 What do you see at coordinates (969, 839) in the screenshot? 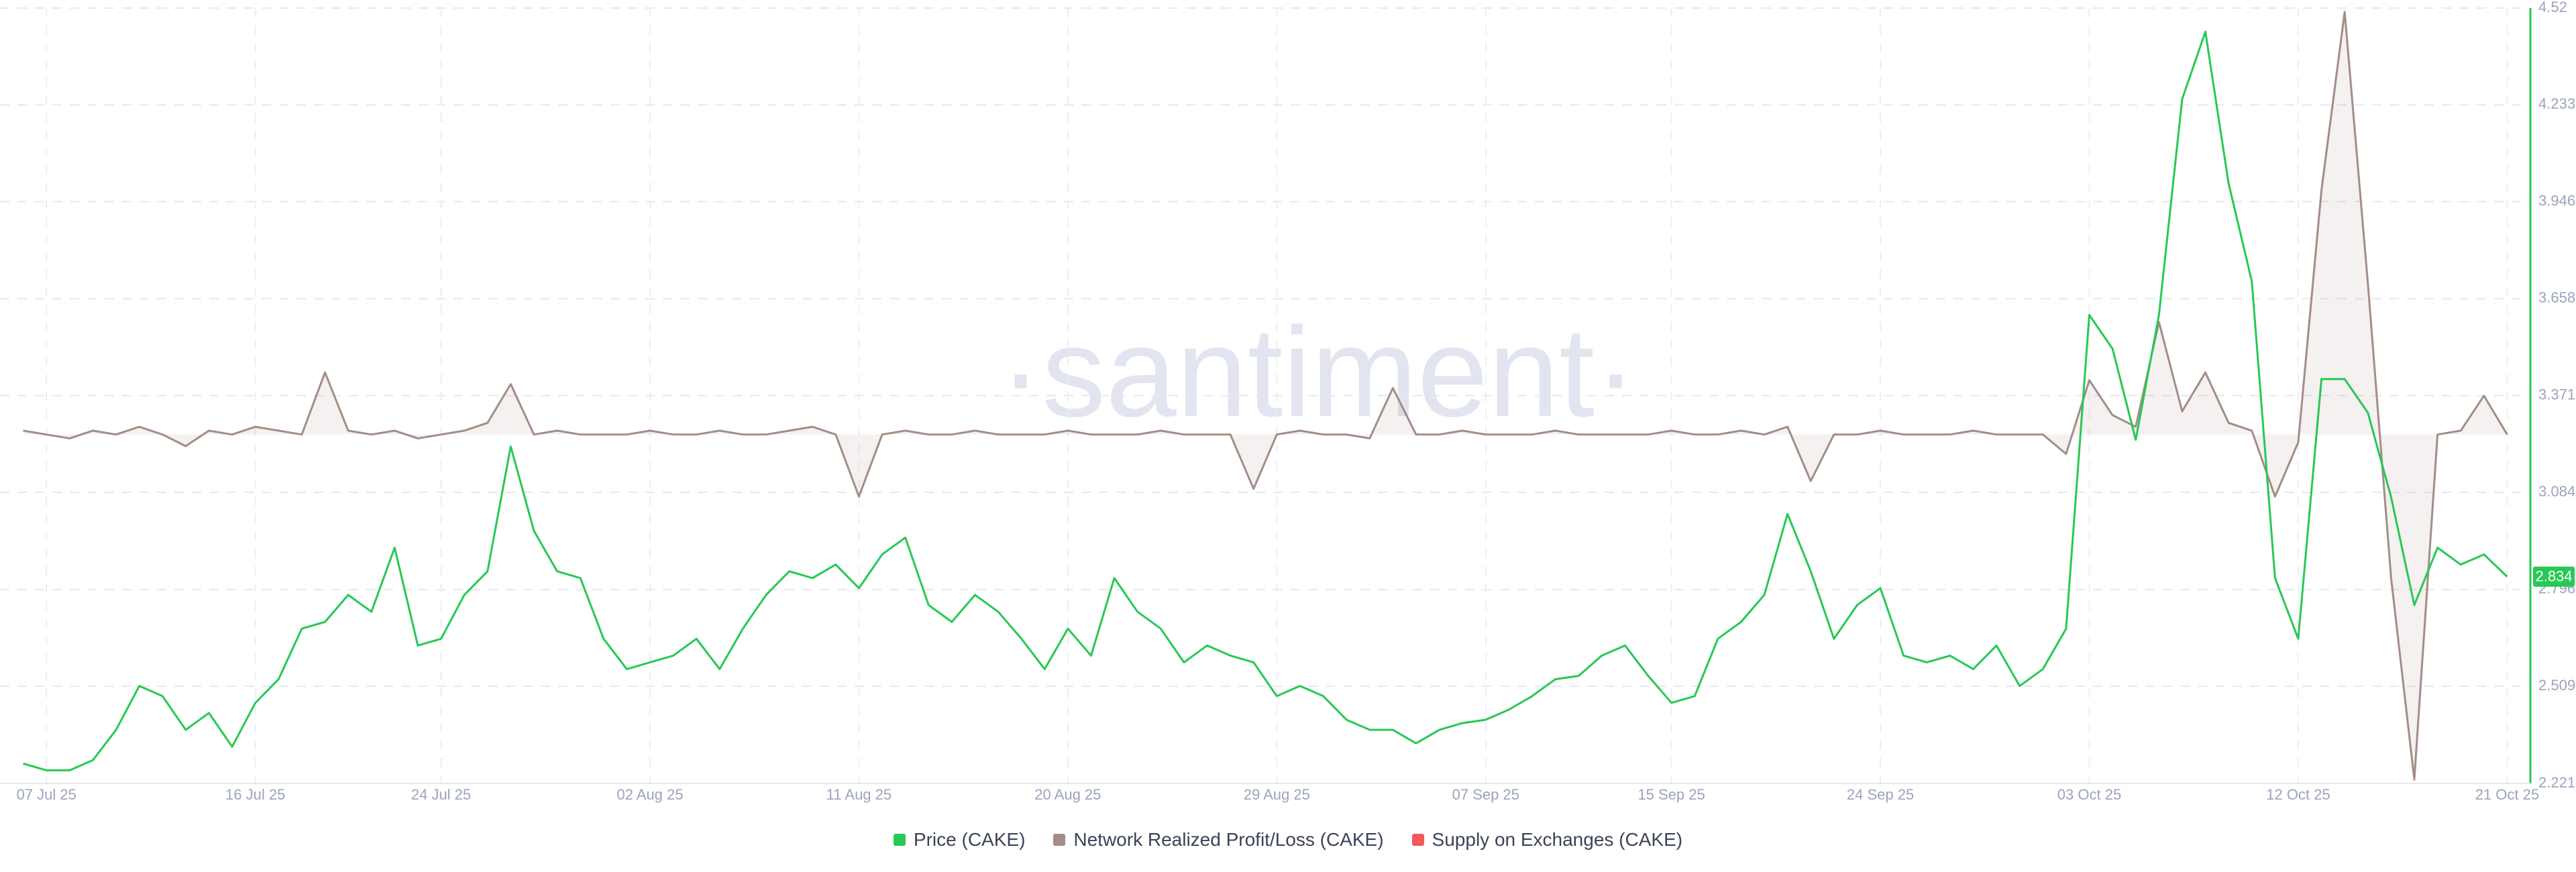
I see `legend-label: Price (CAKE)` at bounding box center [969, 839].